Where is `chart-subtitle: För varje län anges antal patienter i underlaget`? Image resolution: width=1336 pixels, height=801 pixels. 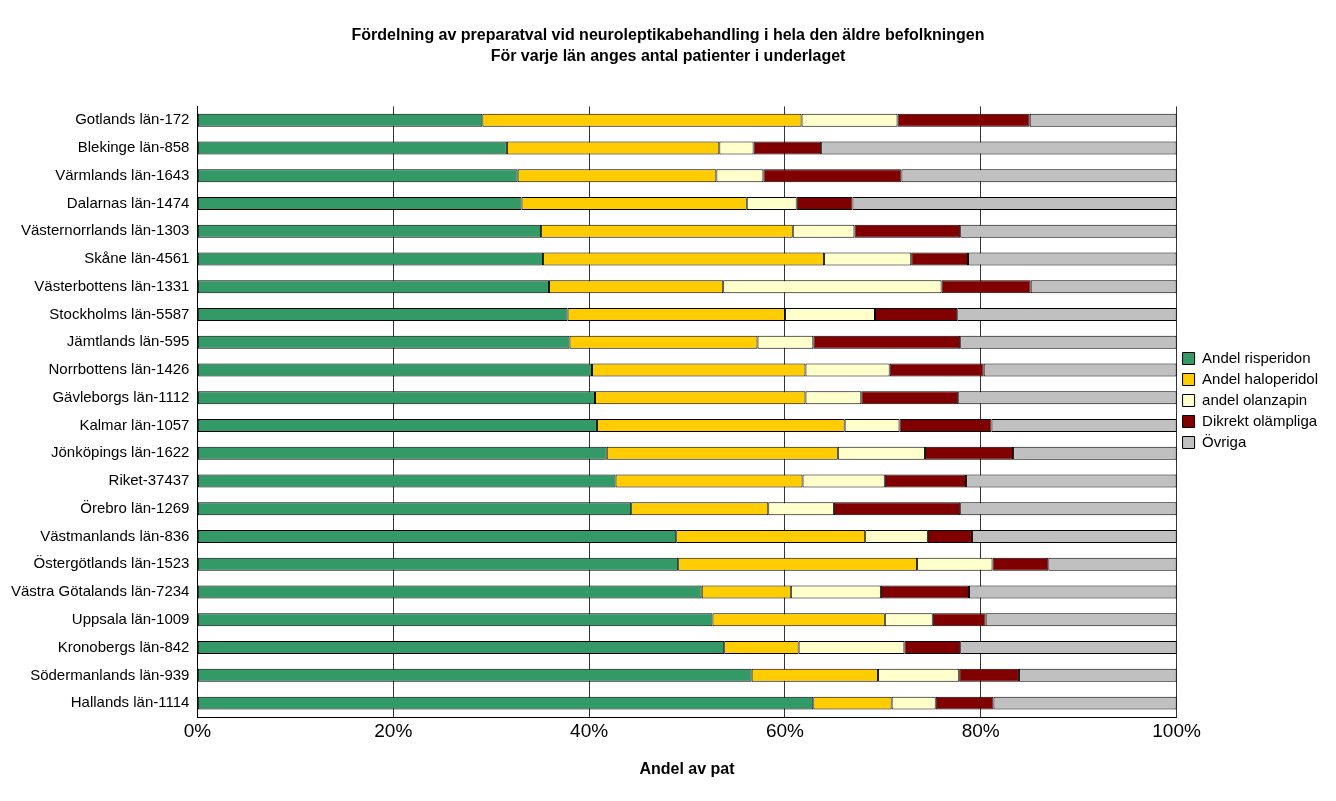
chart-subtitle: För varje län anges antal patienter i underlaget is located at coordinates (668, 56).